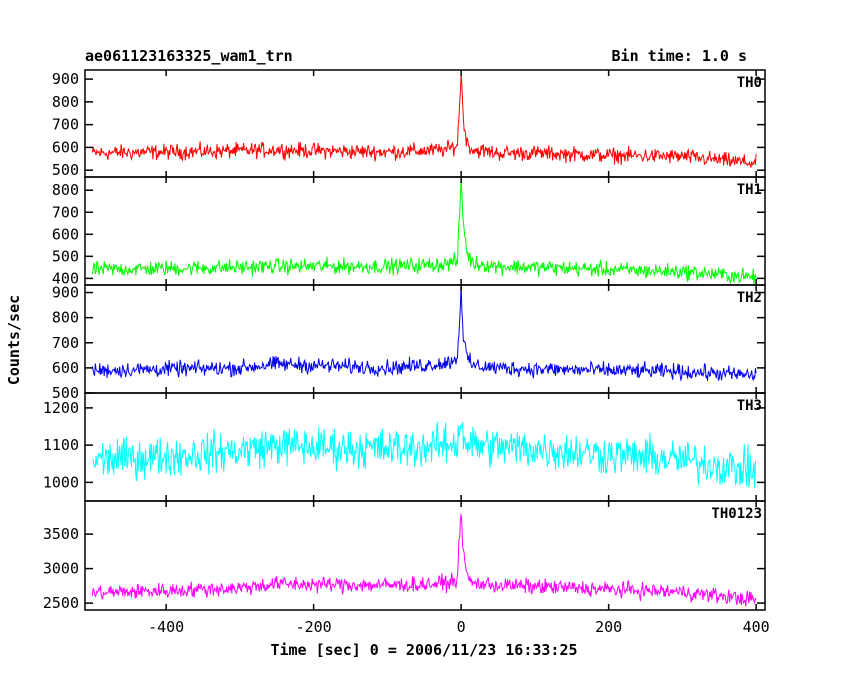 Image resolution: width=850 pixels, height=680 pixels. What do you see at coordinates (314, 627) in the screenshot?
I see `x-tick-label: -200` at bounding box center [314, 627].